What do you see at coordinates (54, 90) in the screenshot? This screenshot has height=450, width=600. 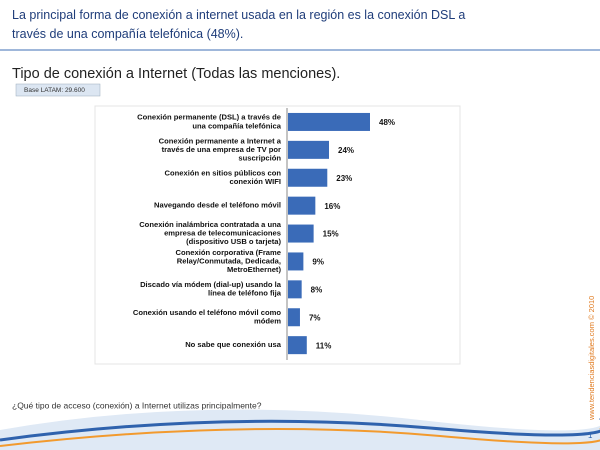 I see `base-note: Base LATAM: 29.600` at bounding box center [54, 90].